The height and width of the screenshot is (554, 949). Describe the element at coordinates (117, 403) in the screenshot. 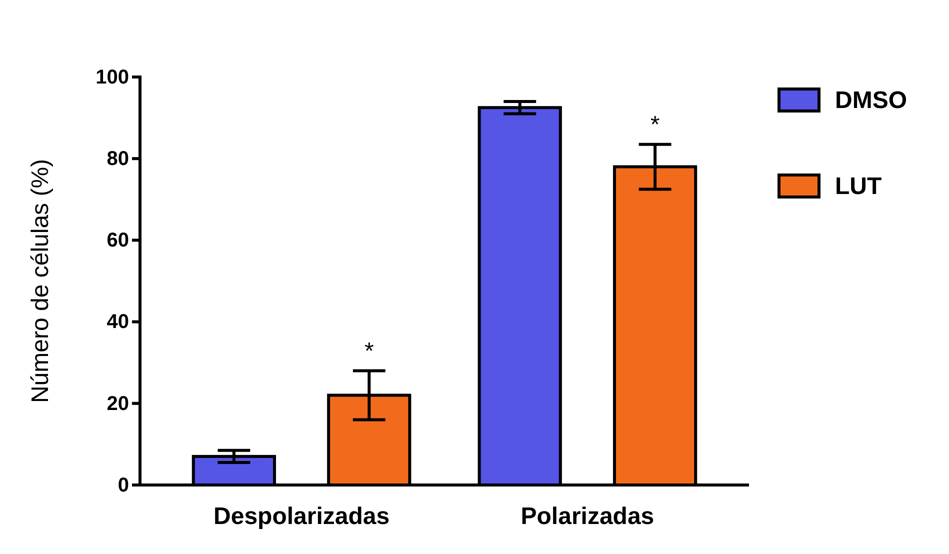

I see `y-tick-label: 20` at that location.